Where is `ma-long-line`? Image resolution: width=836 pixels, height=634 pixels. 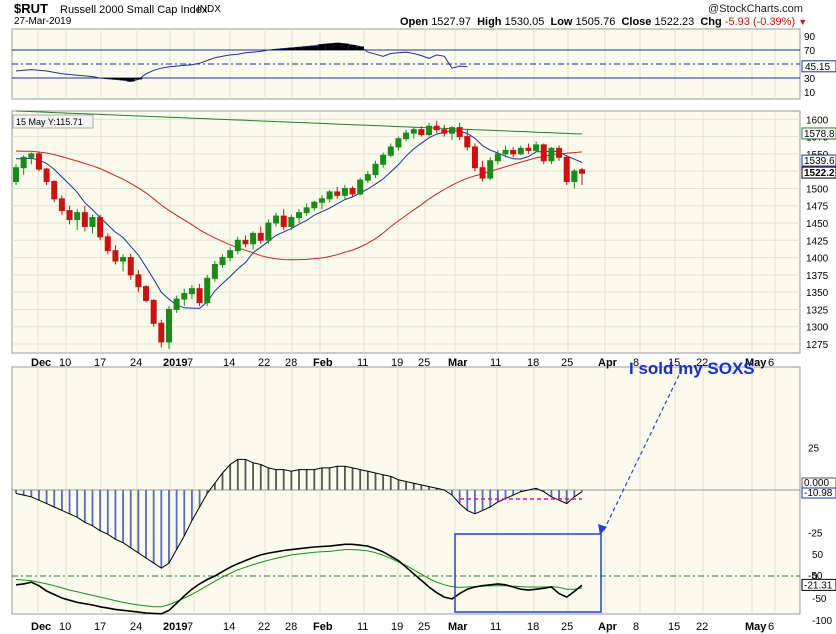
ma-long-line is located at coordinates (299, 122).